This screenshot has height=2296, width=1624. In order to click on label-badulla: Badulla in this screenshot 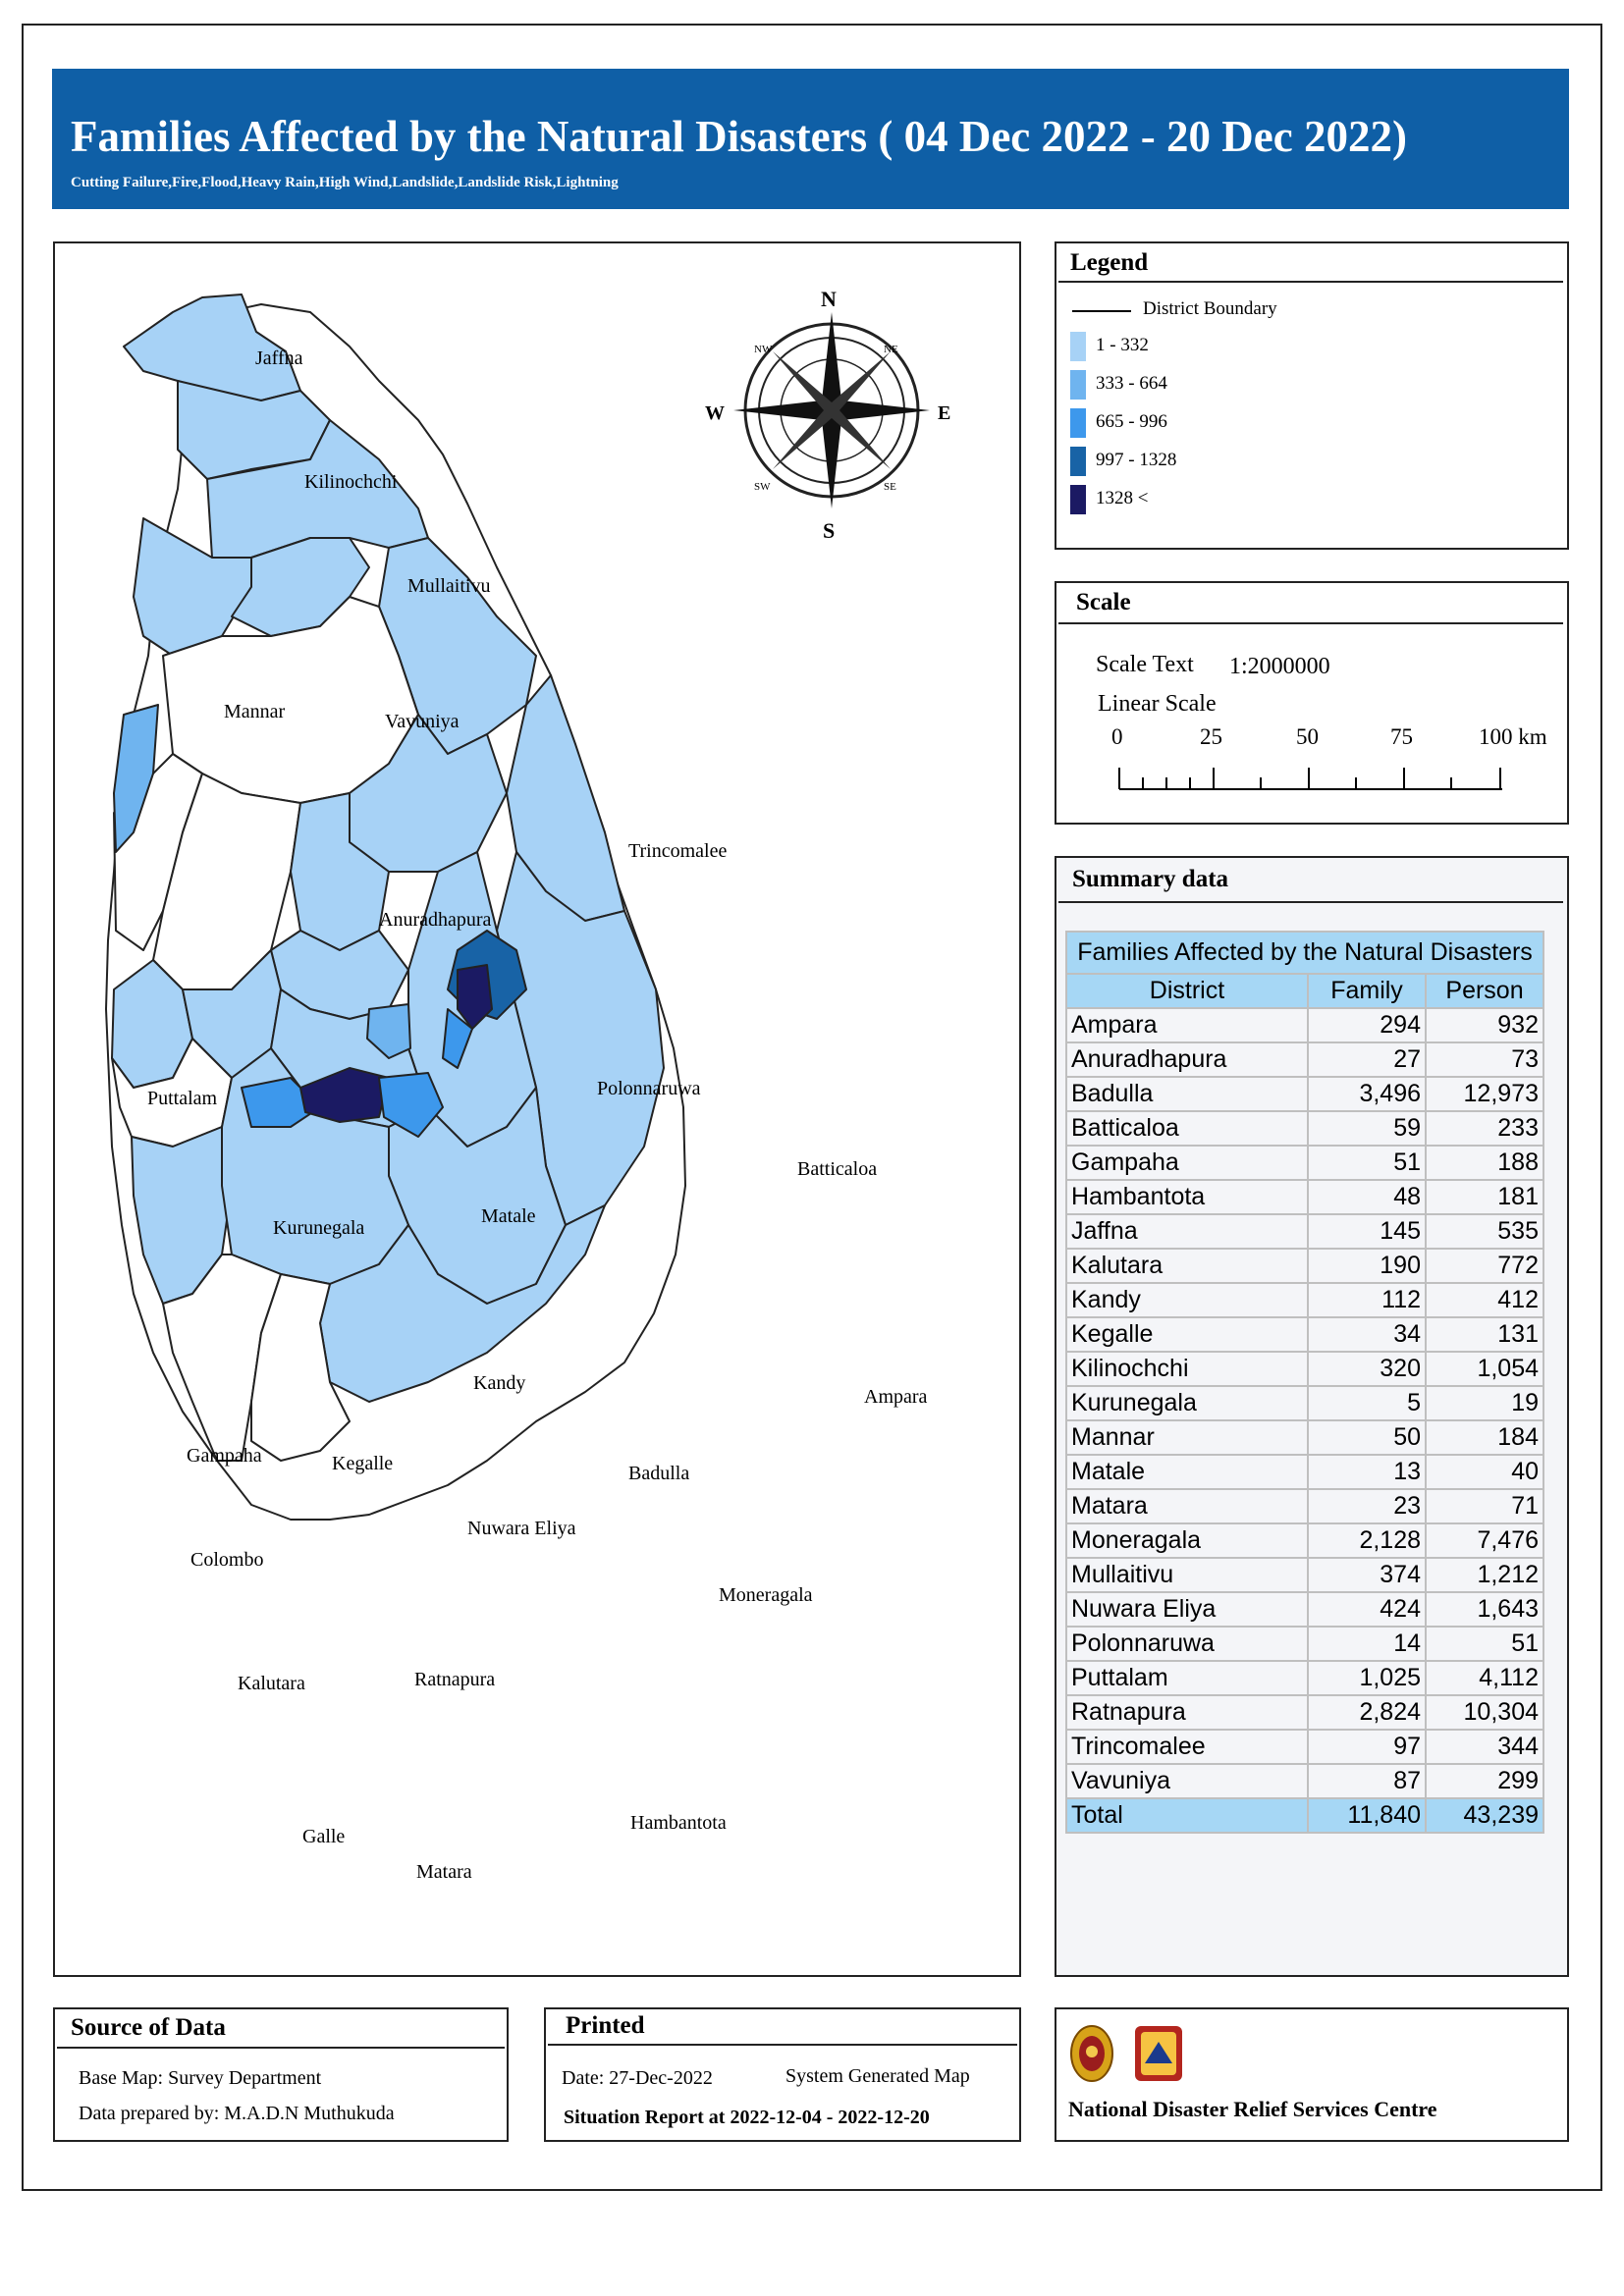, I will do `click(659, 1473)`.